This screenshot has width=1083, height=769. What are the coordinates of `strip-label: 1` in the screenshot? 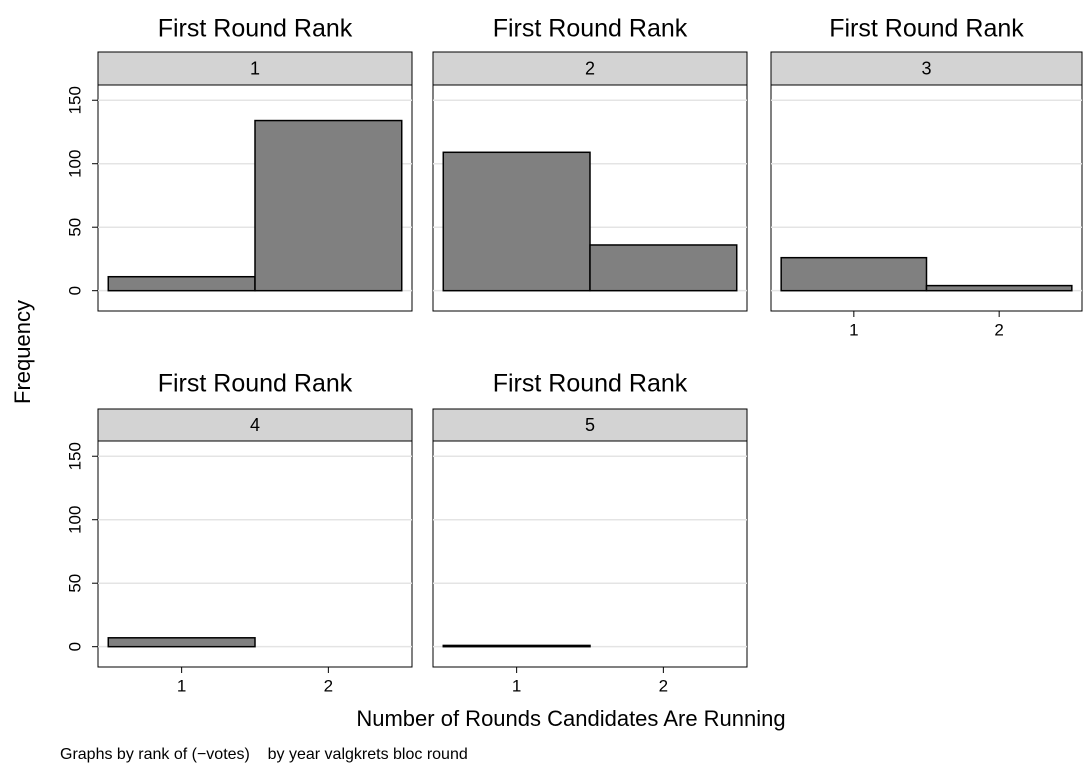 It's located at (255, 68).